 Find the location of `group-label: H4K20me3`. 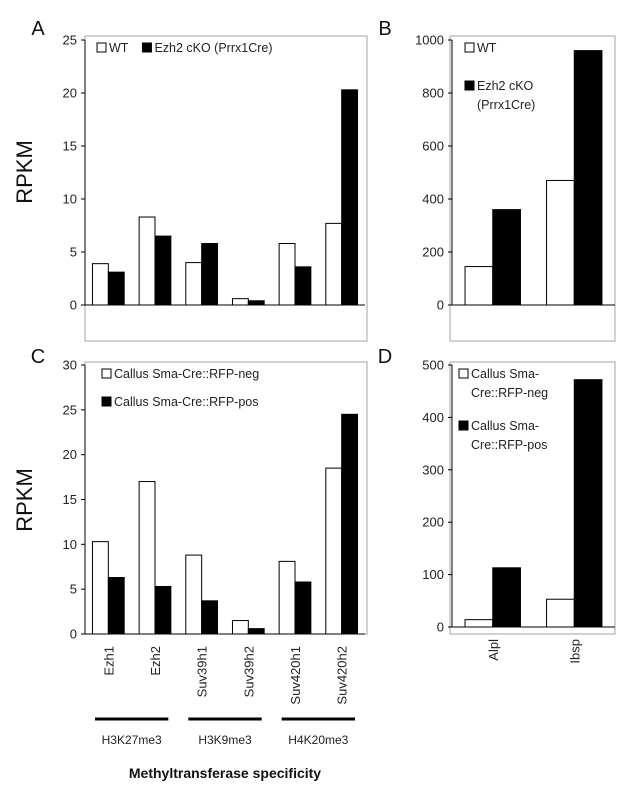

group-label: H4K20me3 is located at coordinates (318, 740).